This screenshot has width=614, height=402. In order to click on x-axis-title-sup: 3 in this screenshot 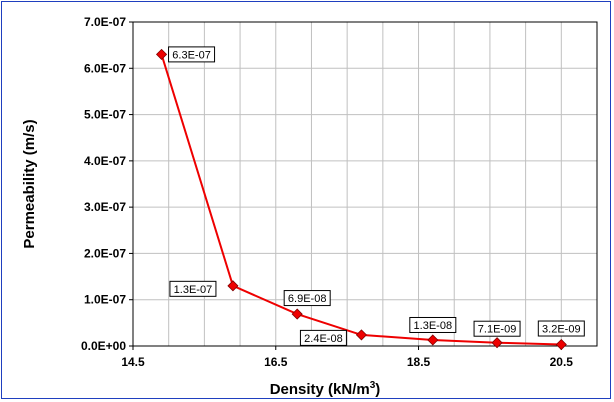, I will do `click(373, 385)`.